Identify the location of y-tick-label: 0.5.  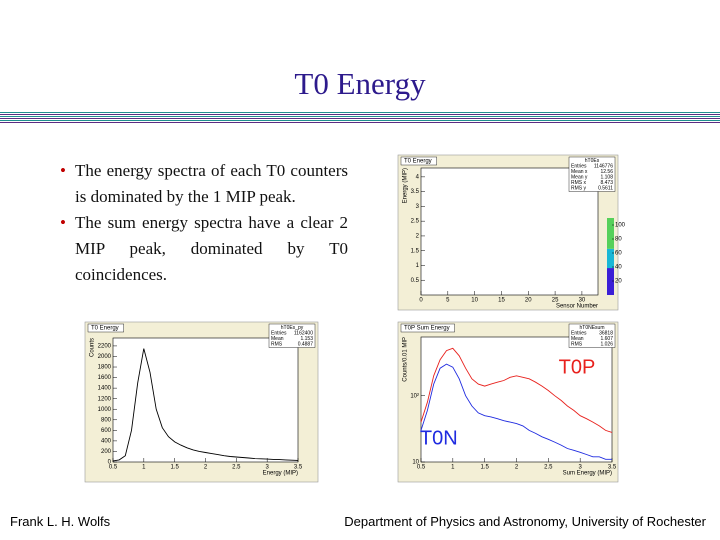
(415, 281).